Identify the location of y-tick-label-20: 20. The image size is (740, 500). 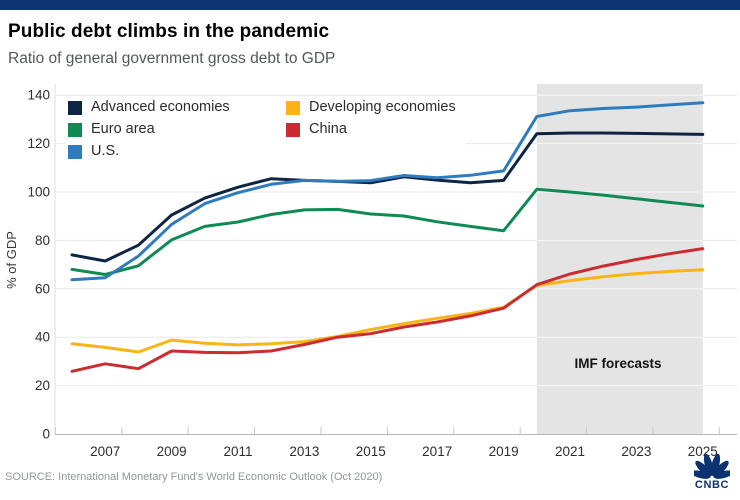
(42, 385).